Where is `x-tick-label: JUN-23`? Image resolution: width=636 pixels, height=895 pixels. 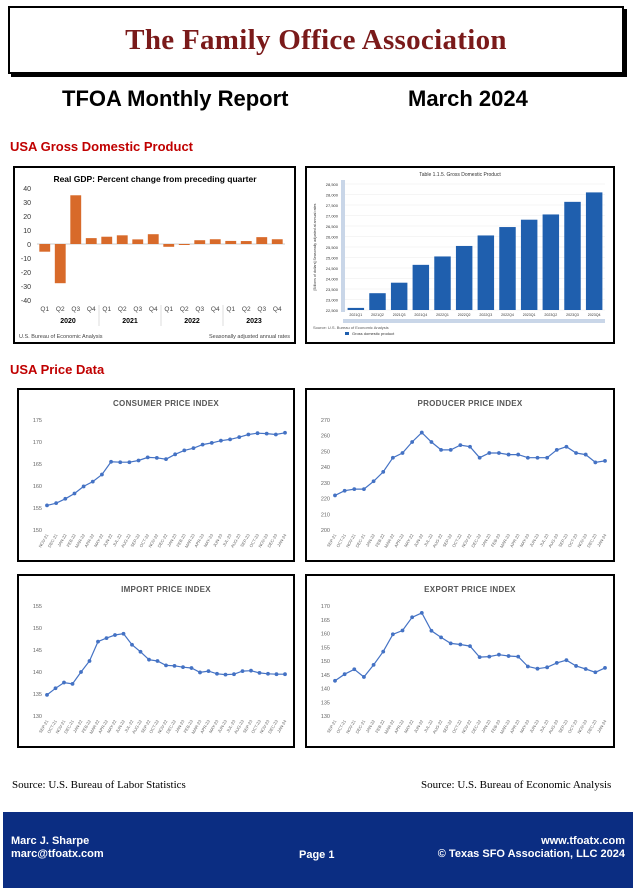
x-tick-label: JUN-23 is located at coordinates (222, 725).